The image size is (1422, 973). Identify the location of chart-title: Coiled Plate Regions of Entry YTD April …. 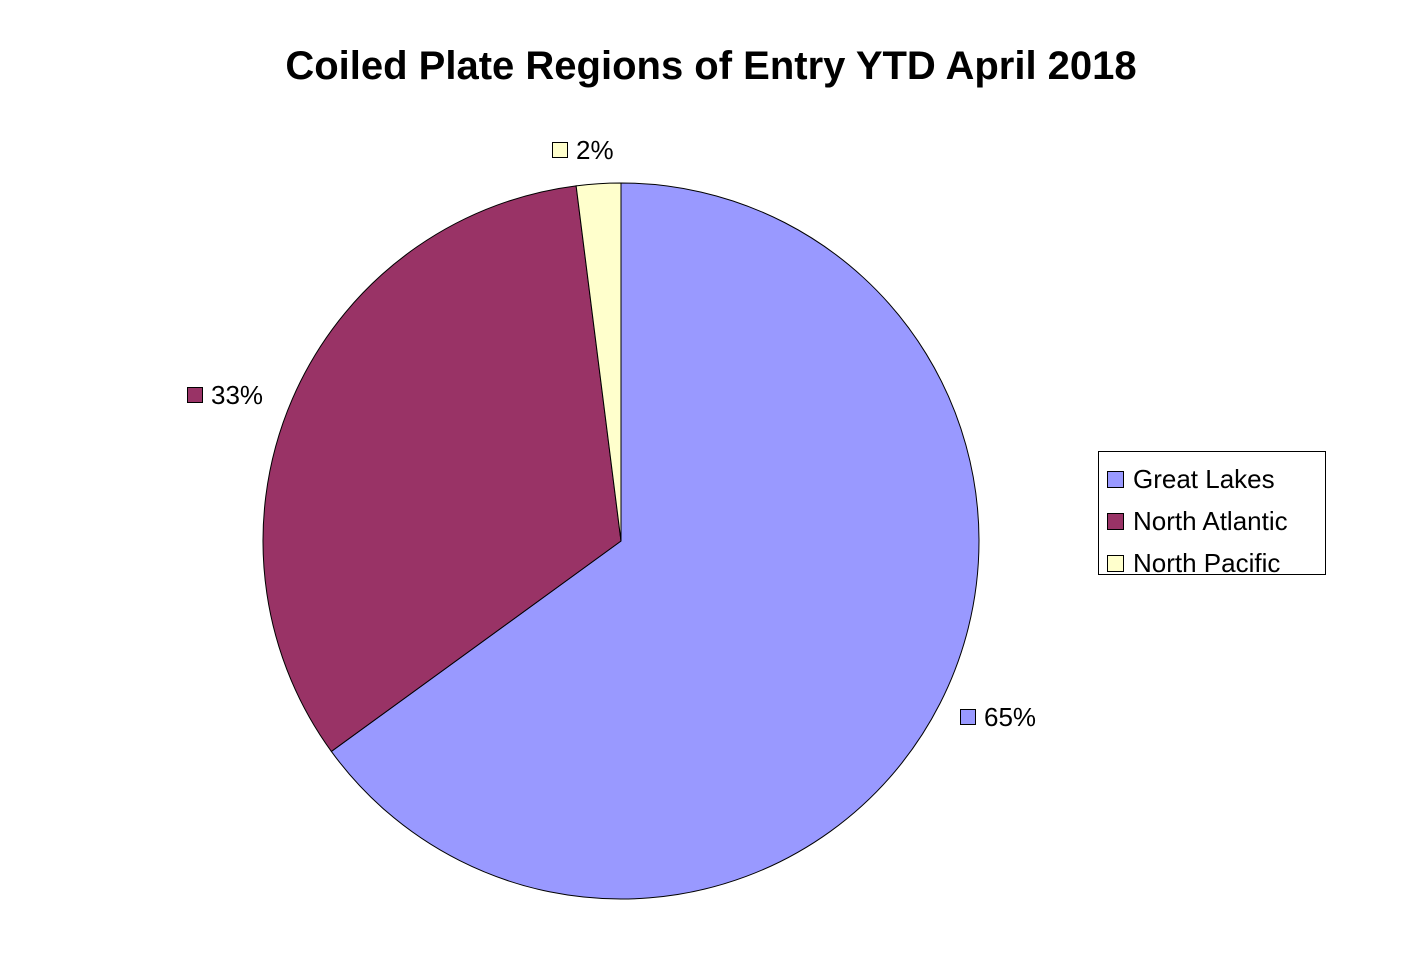
(711, 66).